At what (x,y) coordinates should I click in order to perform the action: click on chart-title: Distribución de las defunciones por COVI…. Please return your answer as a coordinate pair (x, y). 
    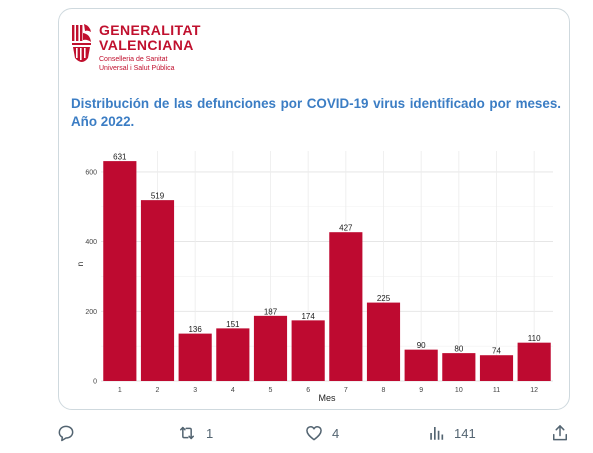
    Looking at the image, I should click on (316, 112).